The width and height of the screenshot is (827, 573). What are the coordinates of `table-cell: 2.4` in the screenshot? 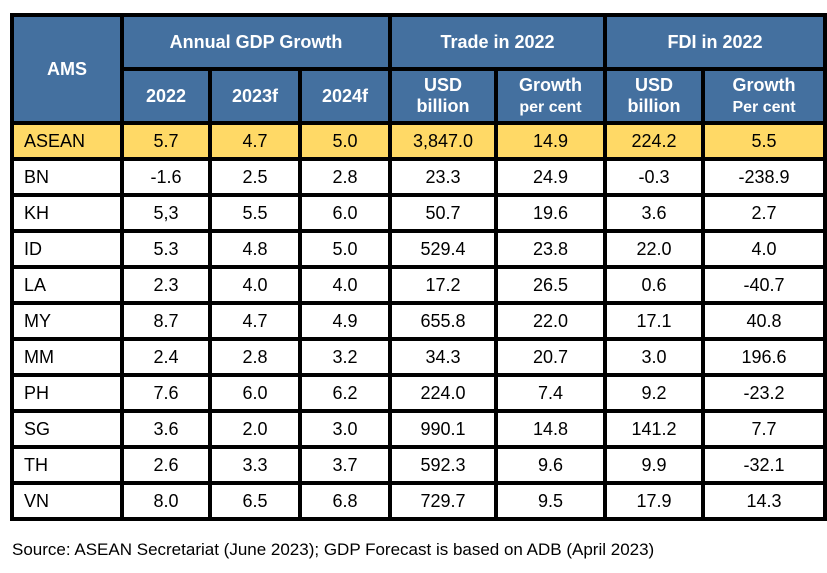 It's located at (166, 357).